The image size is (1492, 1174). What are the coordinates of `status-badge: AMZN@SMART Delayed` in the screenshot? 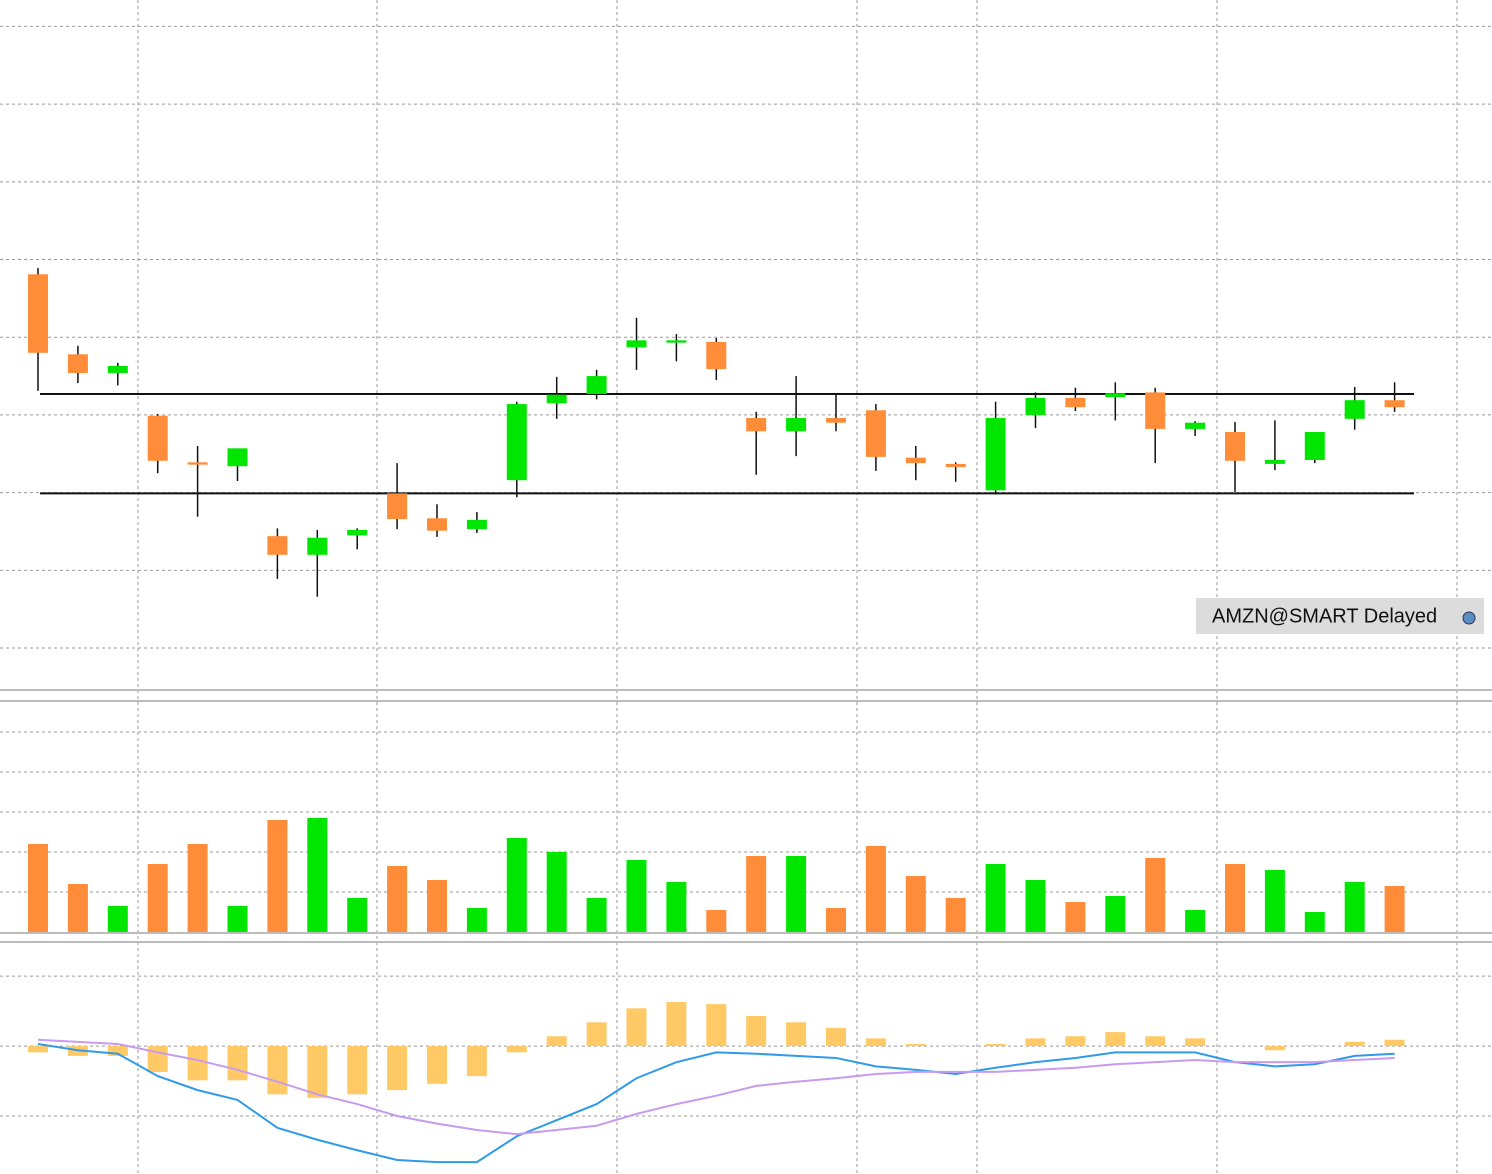 It's located at (1340, 616).